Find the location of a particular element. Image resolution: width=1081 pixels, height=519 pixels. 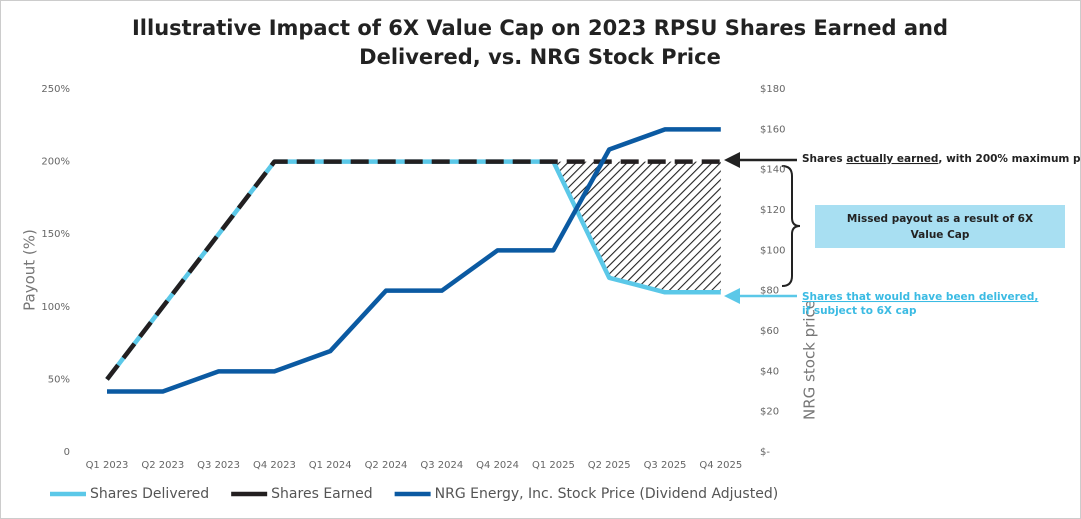

missed-annotation: Value Cap is located at coordinates (940, 235).